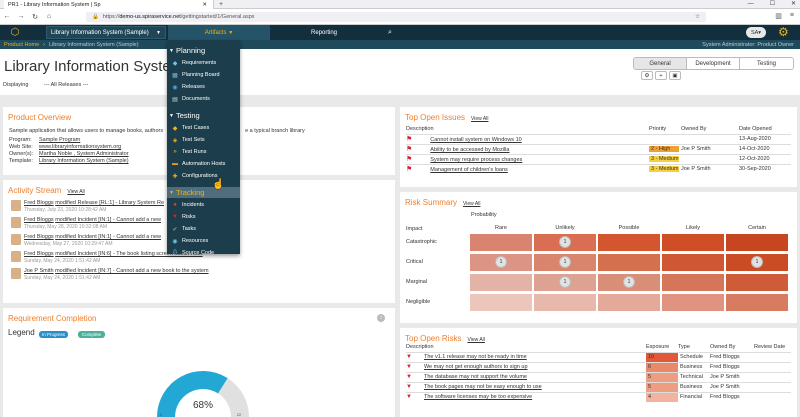  Describe the element at coordinates (188, 87) in the screenshot. I see `menu-item-releases: ◉ Releases` at that location.